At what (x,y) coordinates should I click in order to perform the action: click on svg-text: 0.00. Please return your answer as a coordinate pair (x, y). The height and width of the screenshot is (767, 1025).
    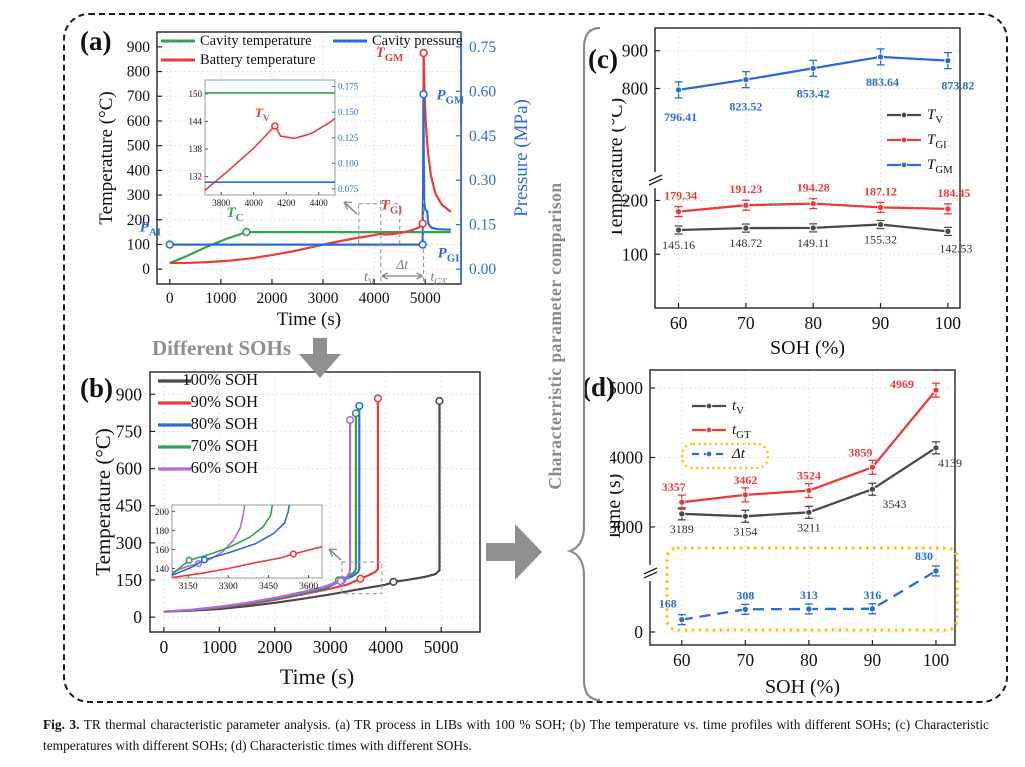
    Looking at the image, I should click on (482, 269).